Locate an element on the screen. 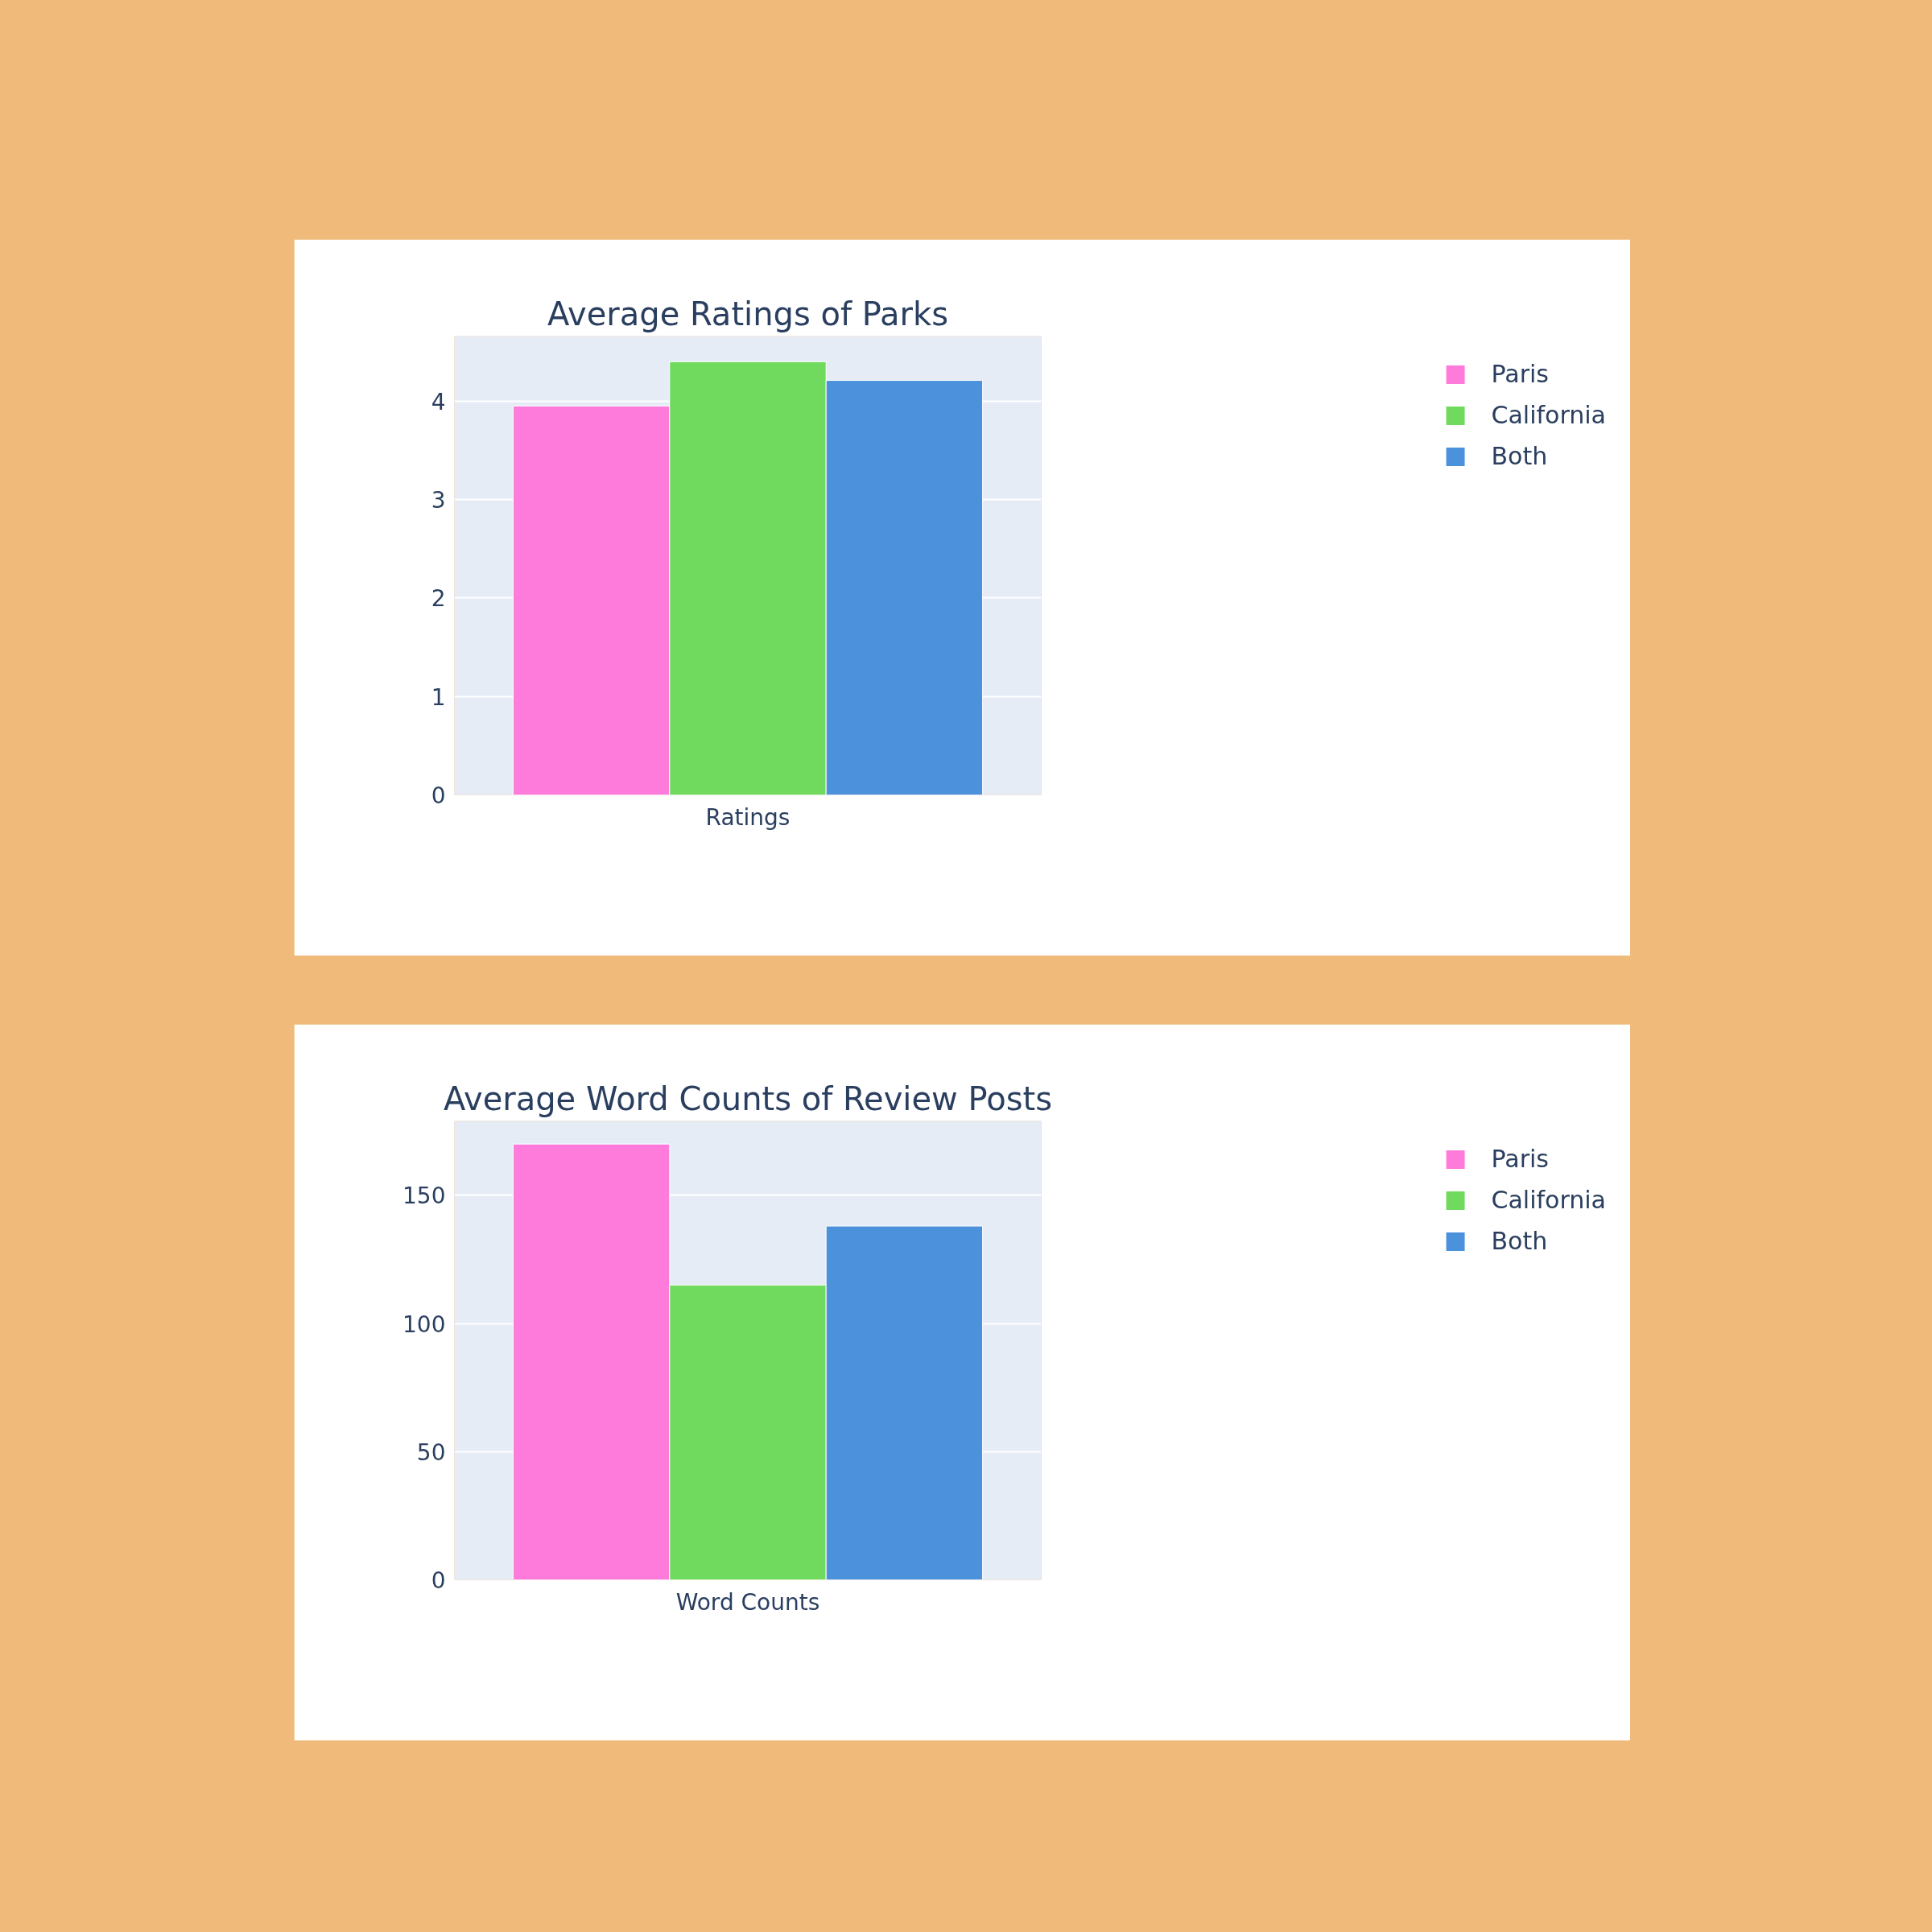  y-tick-label: 3 is located at coordinates (438, 500).